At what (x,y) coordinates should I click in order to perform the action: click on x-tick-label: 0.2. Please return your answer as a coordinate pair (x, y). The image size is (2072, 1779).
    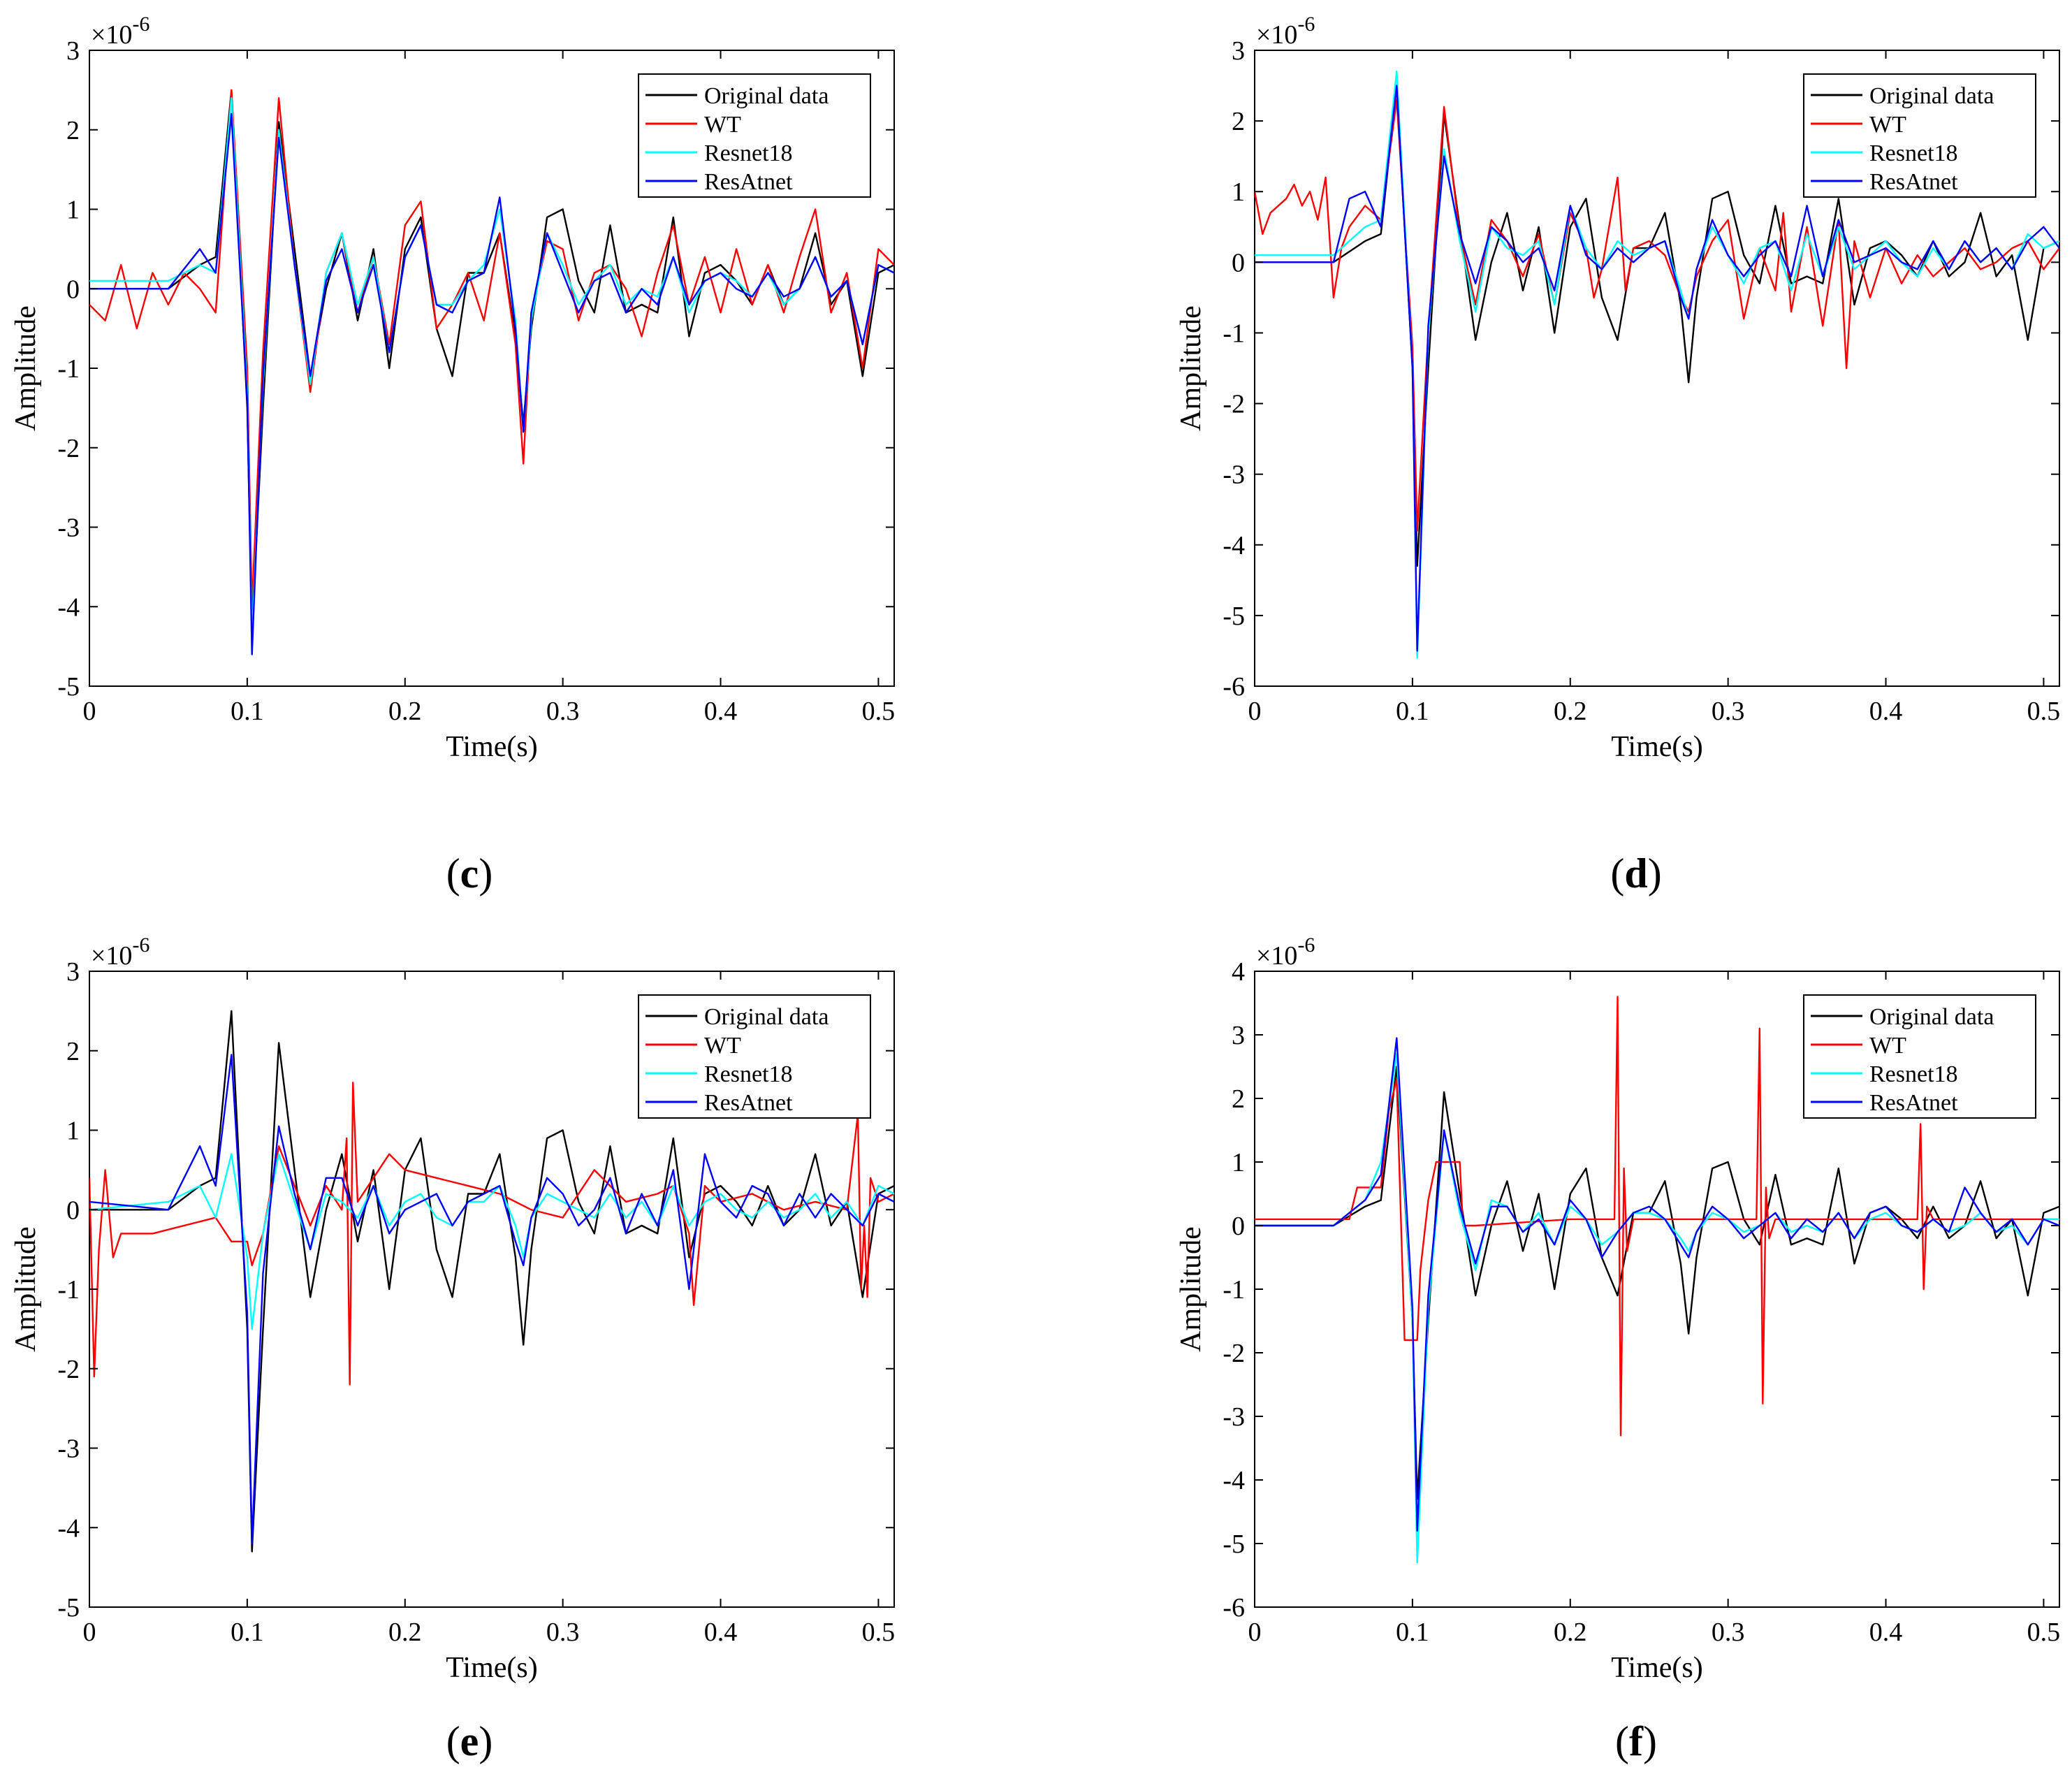
    Looking at the image, I should click on (405, 712).